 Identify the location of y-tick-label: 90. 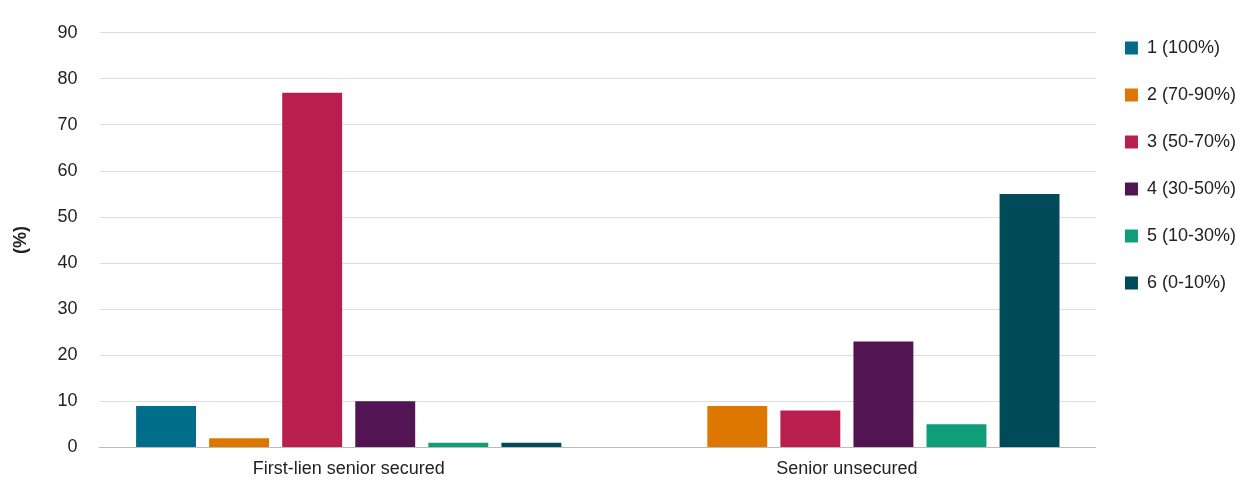
(67, 31).